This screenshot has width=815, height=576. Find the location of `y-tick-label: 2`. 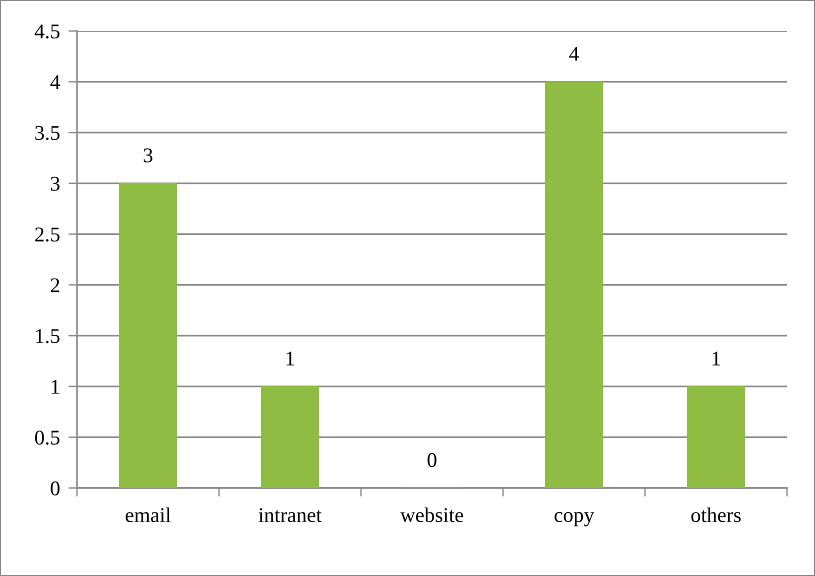

y-tick-label: 2 is located at coordinates (55, 285).